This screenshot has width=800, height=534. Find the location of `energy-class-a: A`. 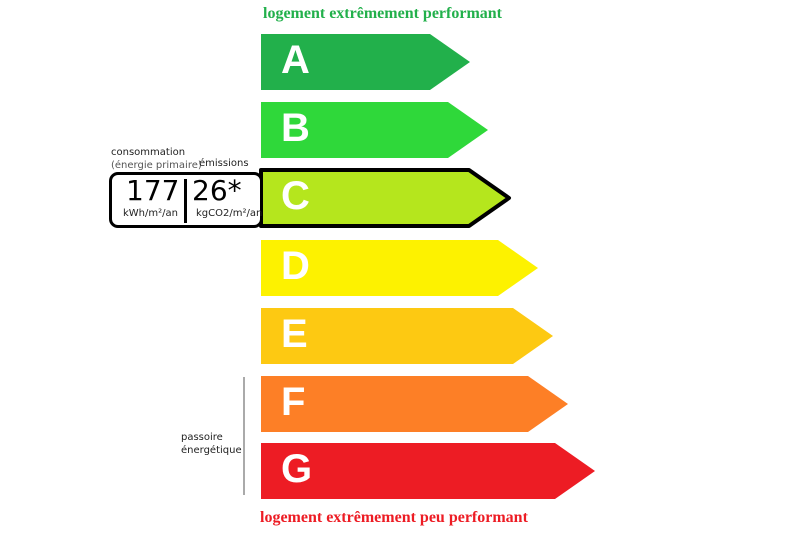

energy-class-a: A is located at coordinates (365, 62).